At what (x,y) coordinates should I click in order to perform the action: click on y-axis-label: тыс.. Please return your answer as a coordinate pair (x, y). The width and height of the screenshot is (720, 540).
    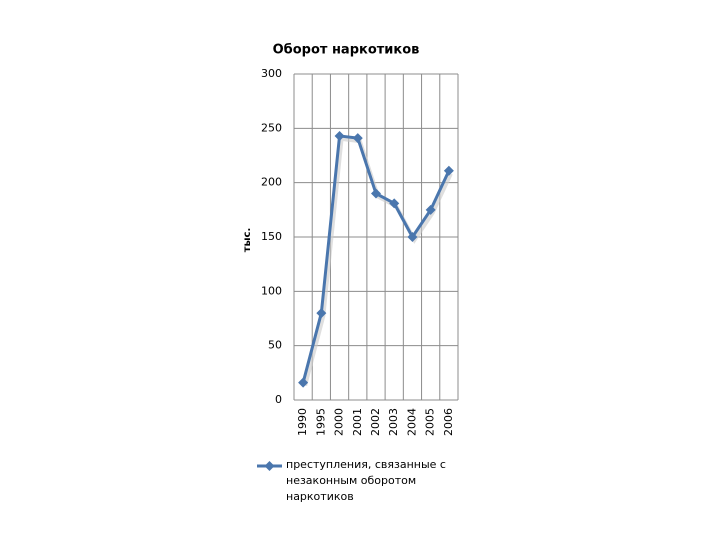
    Looking at the image, I should click on (247, 240).